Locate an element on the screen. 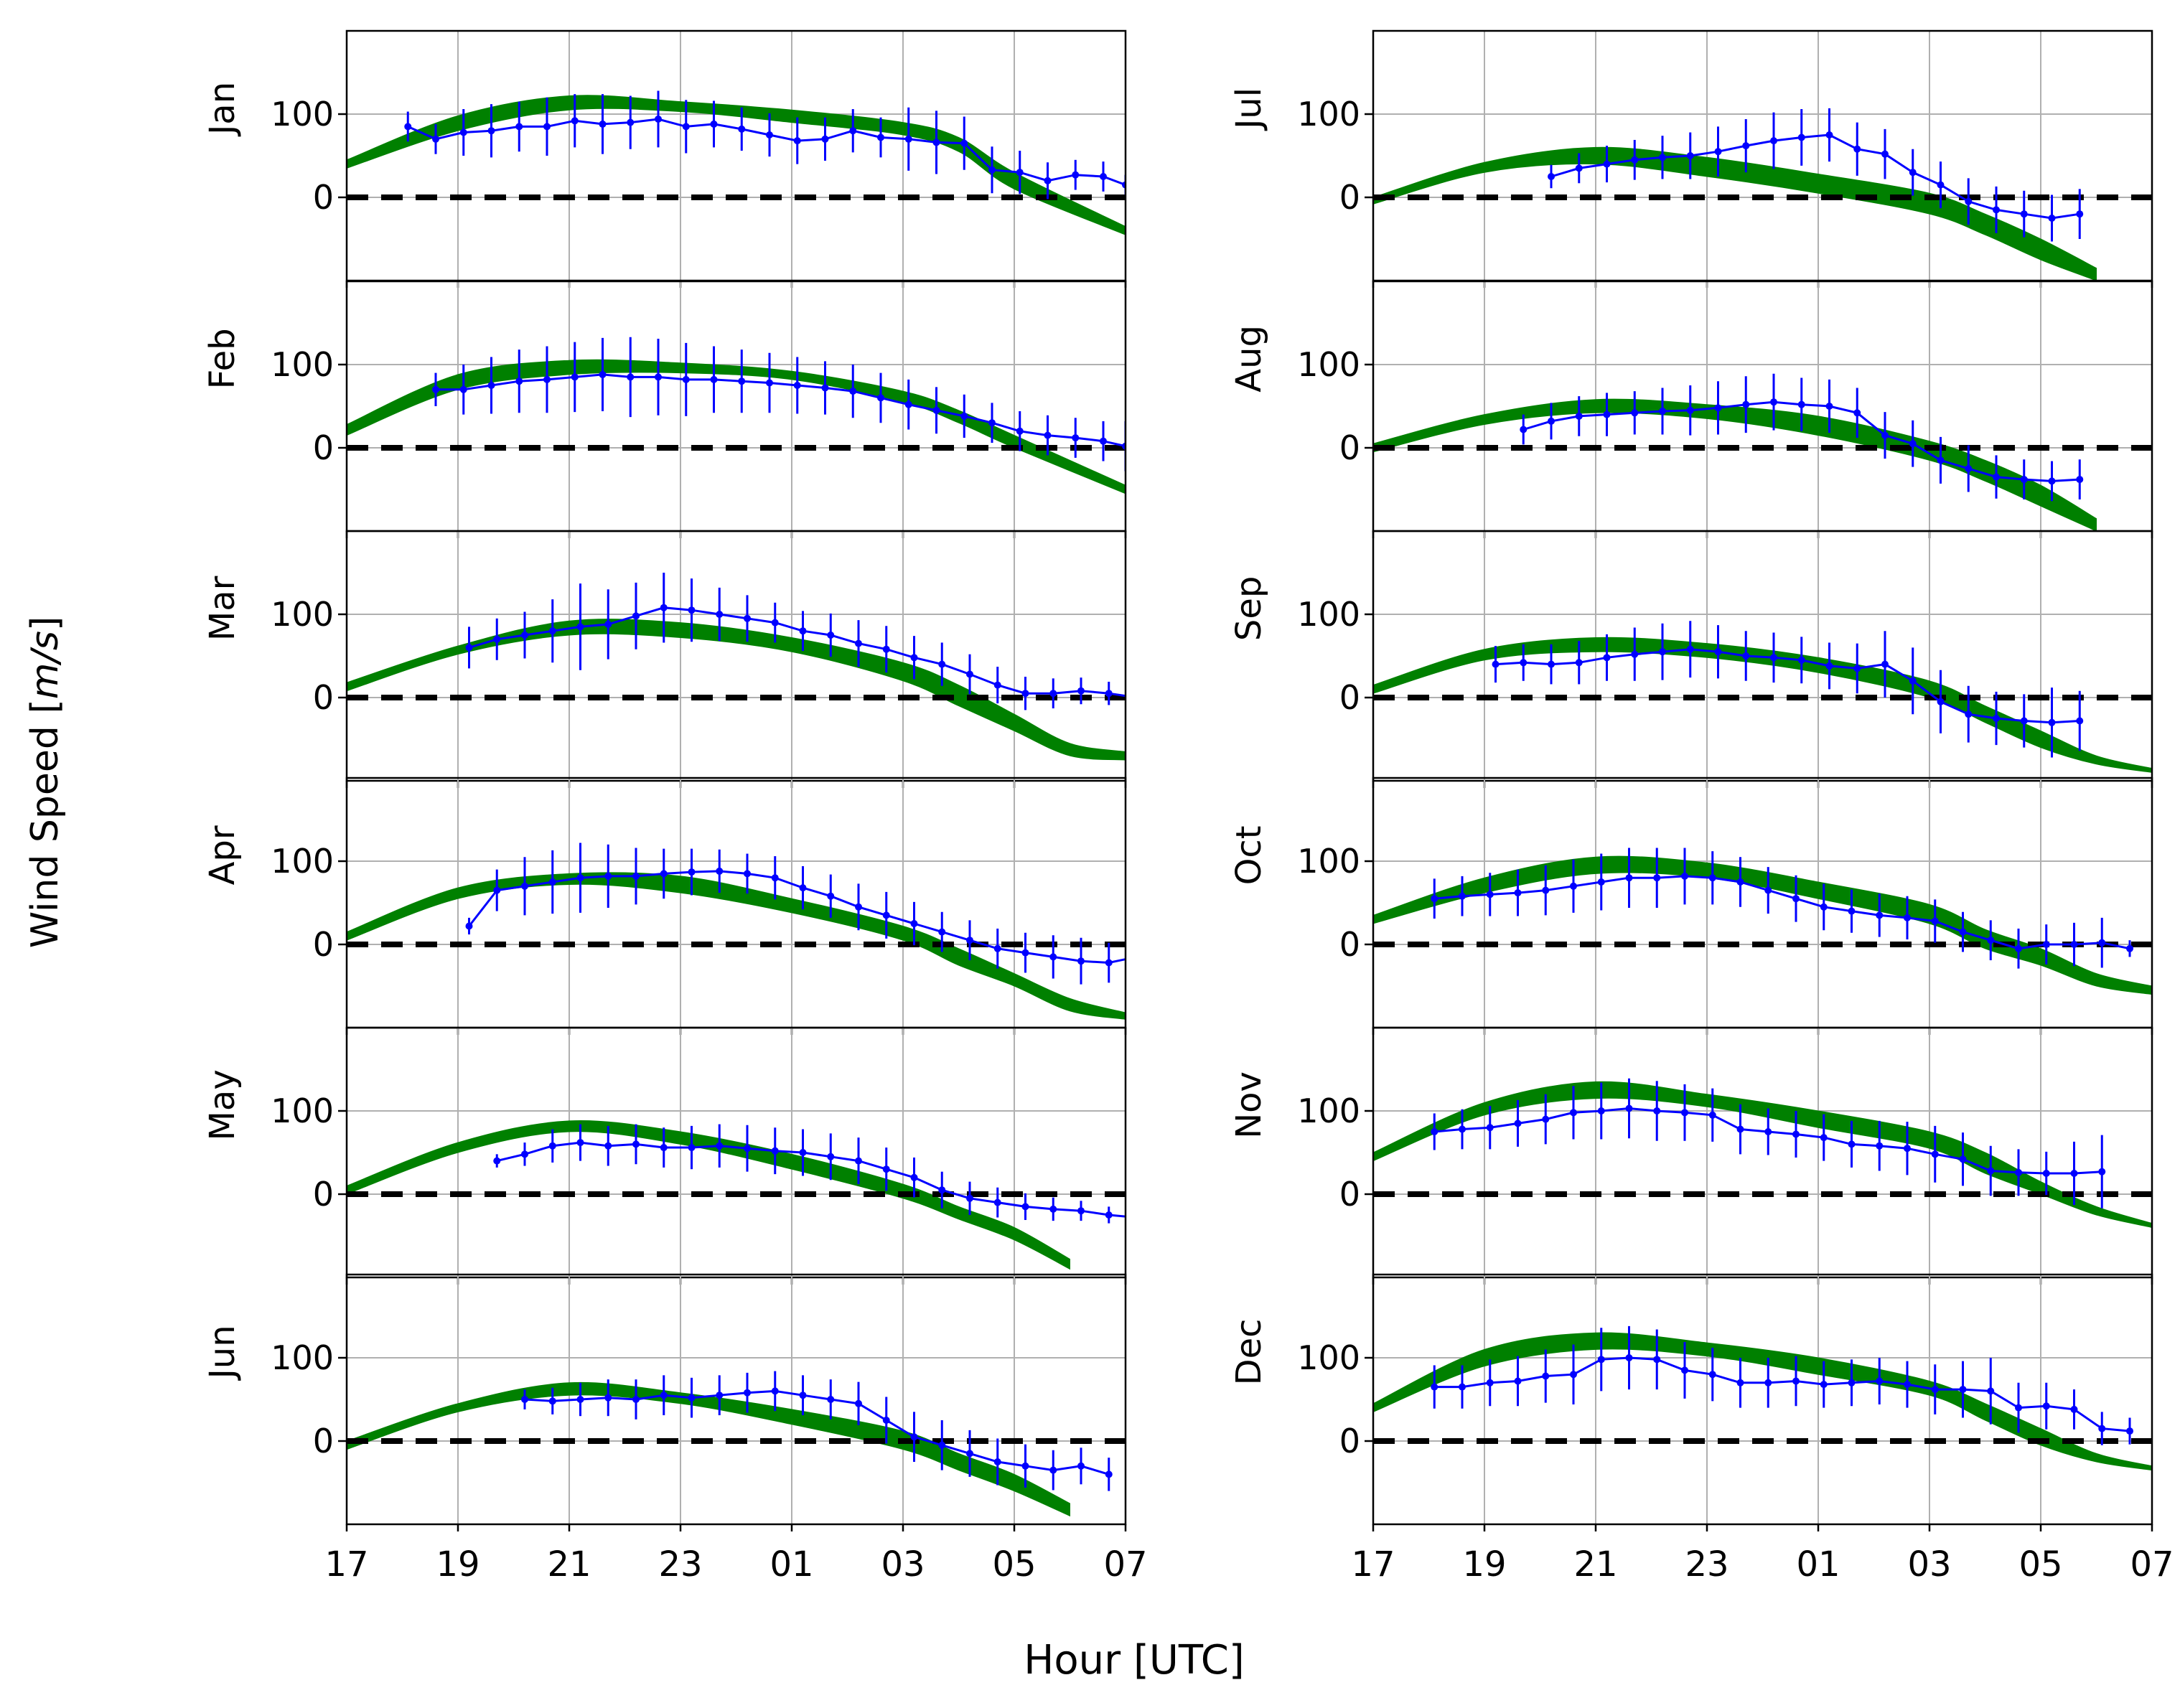 The height and width of the screenshot is (1708, 2180). observed-line-oct is located at coordinates (1782, 912).